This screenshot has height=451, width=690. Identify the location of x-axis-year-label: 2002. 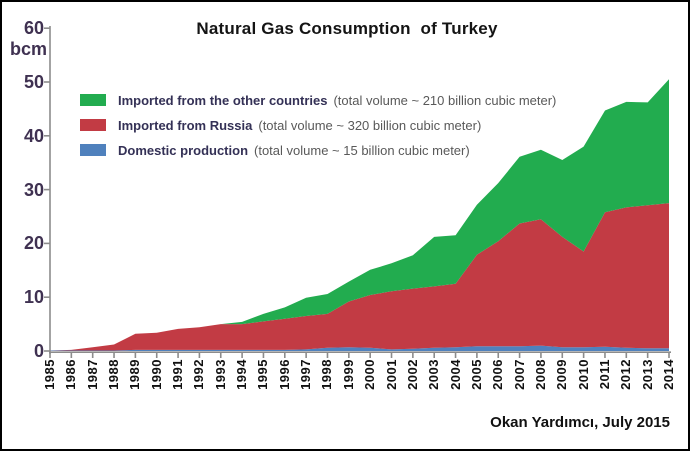
(412, 374).